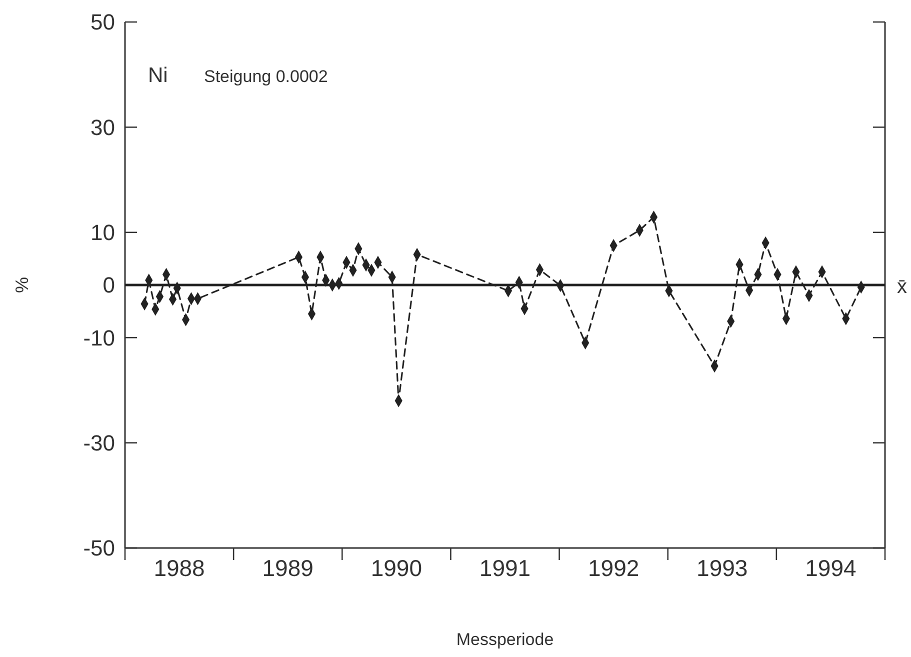  What do you see at coordinates (102, 22) in the screenshot?
I see `y-tick-label: 50` at bounding box center [102, 22].